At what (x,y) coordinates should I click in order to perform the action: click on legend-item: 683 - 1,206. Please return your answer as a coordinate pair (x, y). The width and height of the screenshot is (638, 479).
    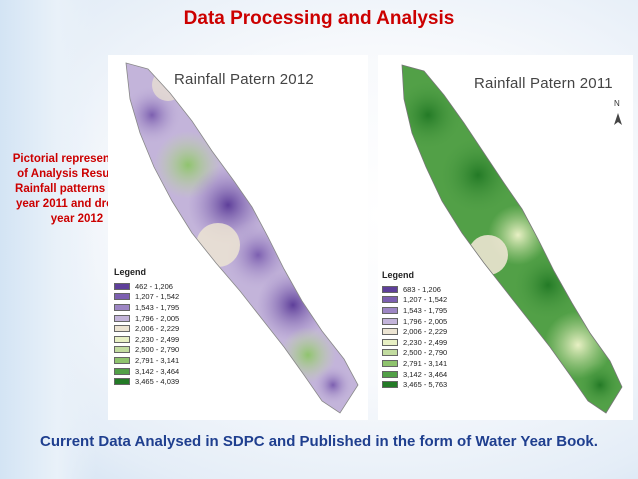
    Looking at the image, I should click on (414, 289).